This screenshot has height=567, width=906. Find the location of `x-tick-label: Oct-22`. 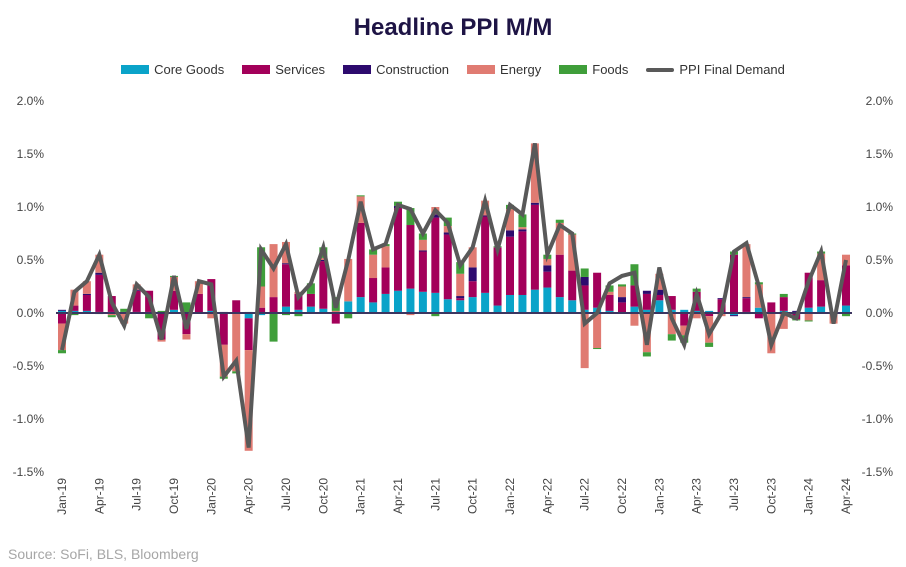

x-tick-label: Oct-22 is located at coordinates (622, 496).